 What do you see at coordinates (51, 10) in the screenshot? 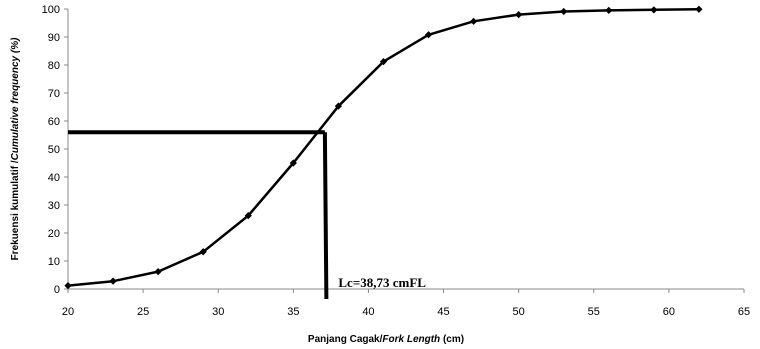
I see `y-tick-label: 100` at bounding box center [51, 10].